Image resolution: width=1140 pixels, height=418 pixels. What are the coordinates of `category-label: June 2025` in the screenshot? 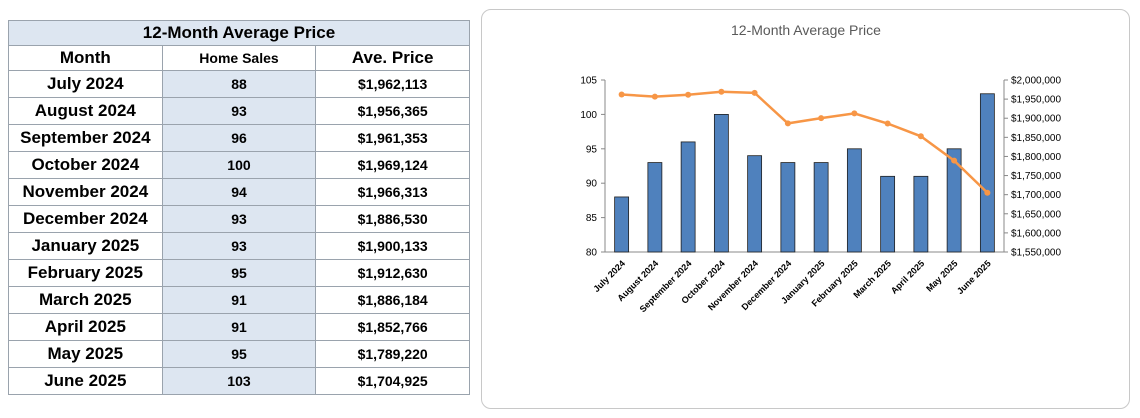 It's located at (974, 277).